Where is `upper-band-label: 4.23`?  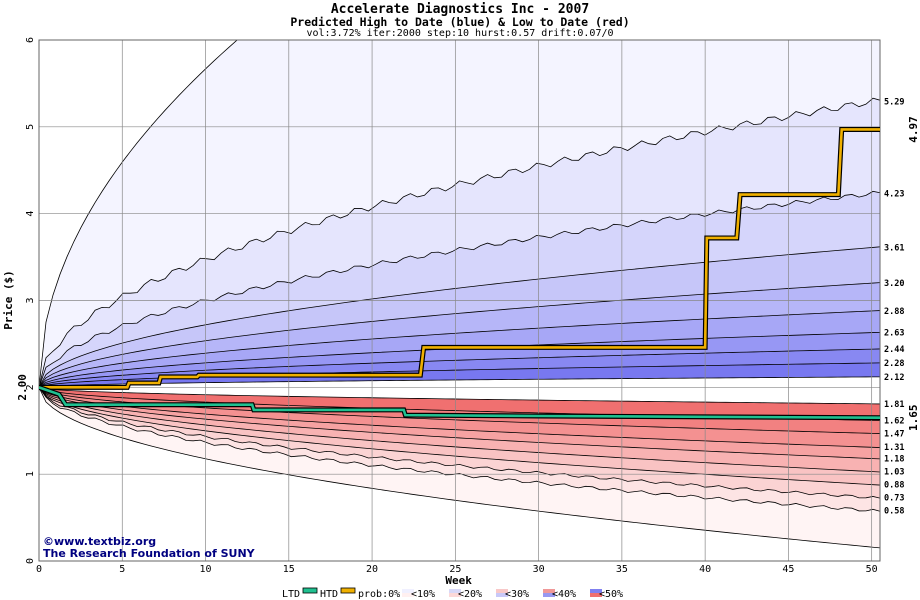 upper-band-label: 4.23 is located at coordinates (894, 195).